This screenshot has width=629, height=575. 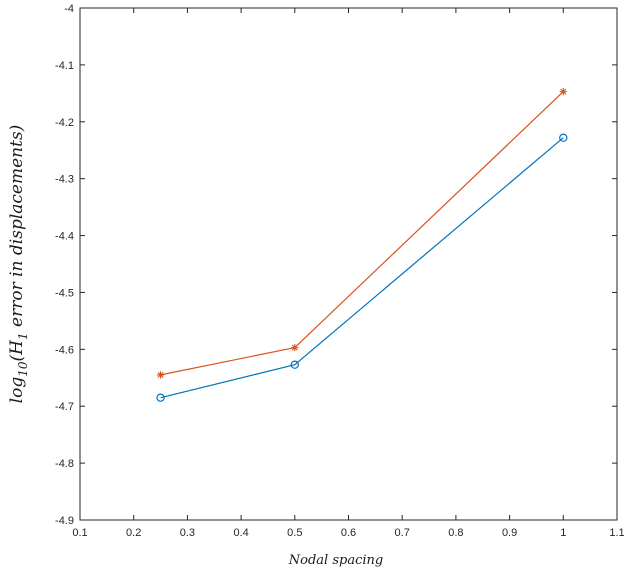 I want to click on y-tick-label: -4.3, so click(x=64, y=180).